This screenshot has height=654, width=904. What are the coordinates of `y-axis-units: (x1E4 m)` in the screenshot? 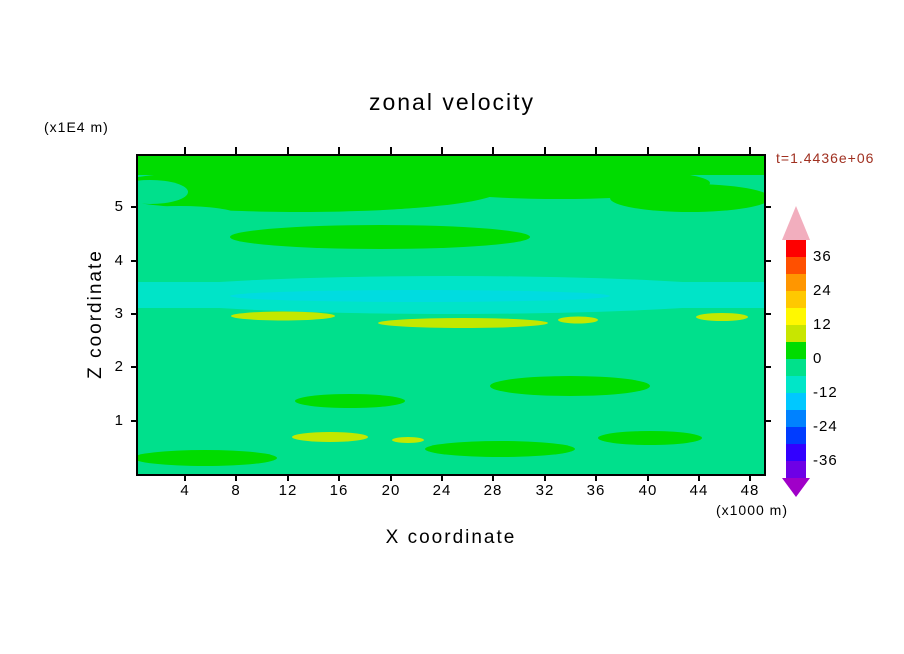 It's located at (76, 127).